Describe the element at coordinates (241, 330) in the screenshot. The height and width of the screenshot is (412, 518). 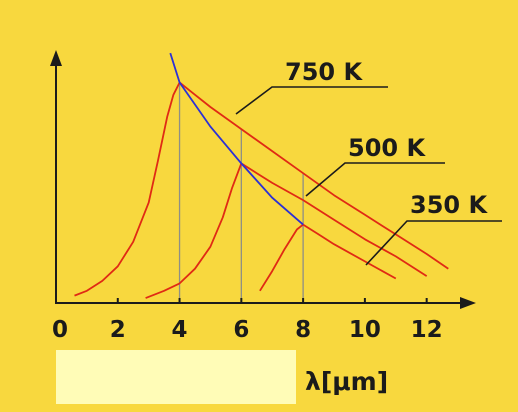
I see `x-tick-label-6: 6` at that location.